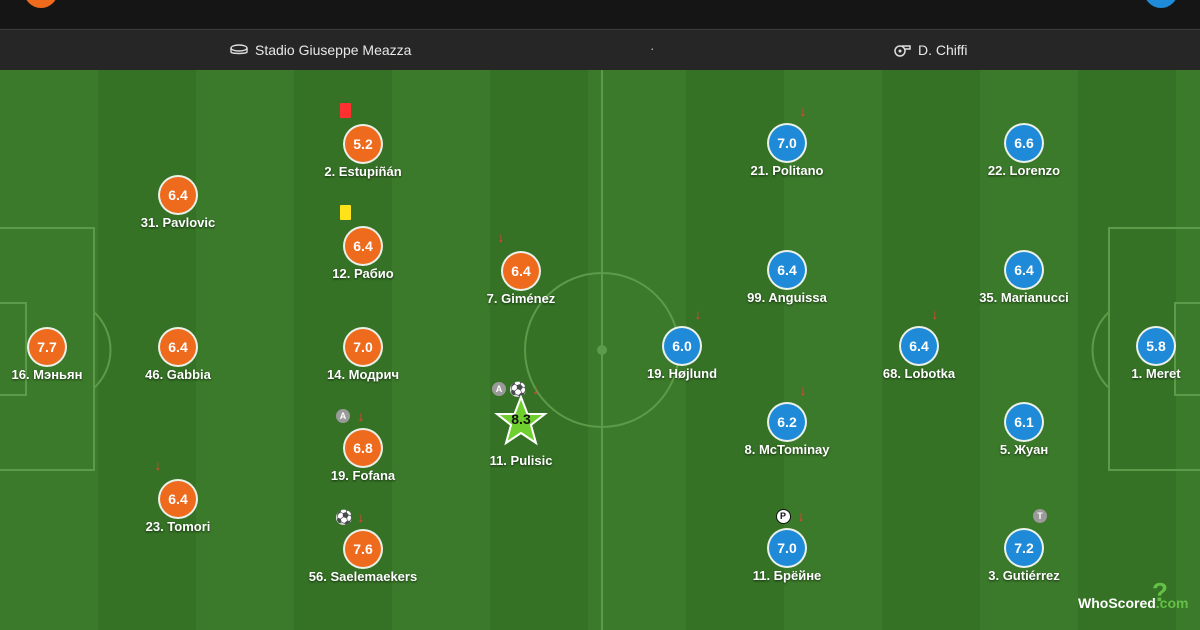 The width and height of the screenshot is (1200, 630). I want to click on player-away-mctominay: ↓ 6.2 8. McTominay, so click(787, 423).